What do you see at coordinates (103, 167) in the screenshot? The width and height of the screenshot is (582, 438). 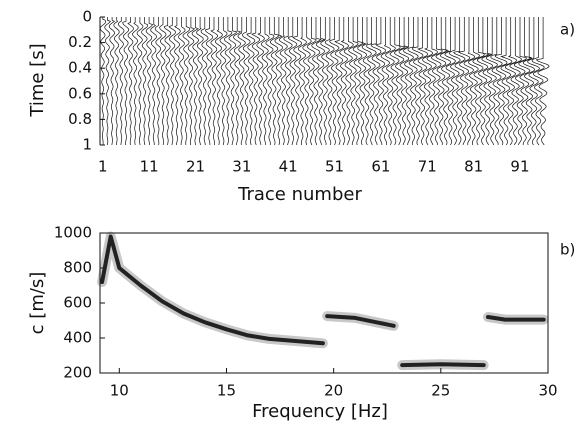 I see `x-tick-label: 1` at bounding box center [103, 167].